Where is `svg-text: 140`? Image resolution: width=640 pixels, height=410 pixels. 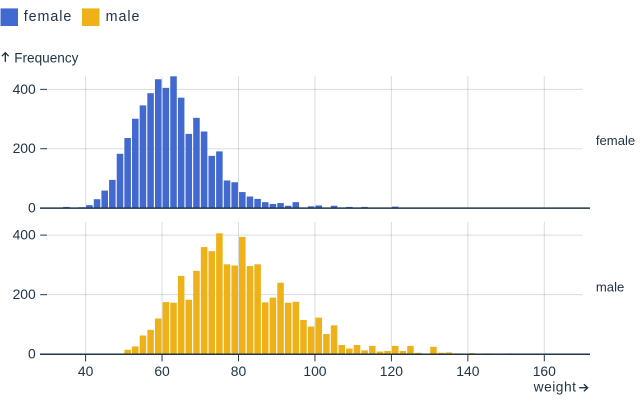
svg-text: 140 is located at coordinates (467, 371).